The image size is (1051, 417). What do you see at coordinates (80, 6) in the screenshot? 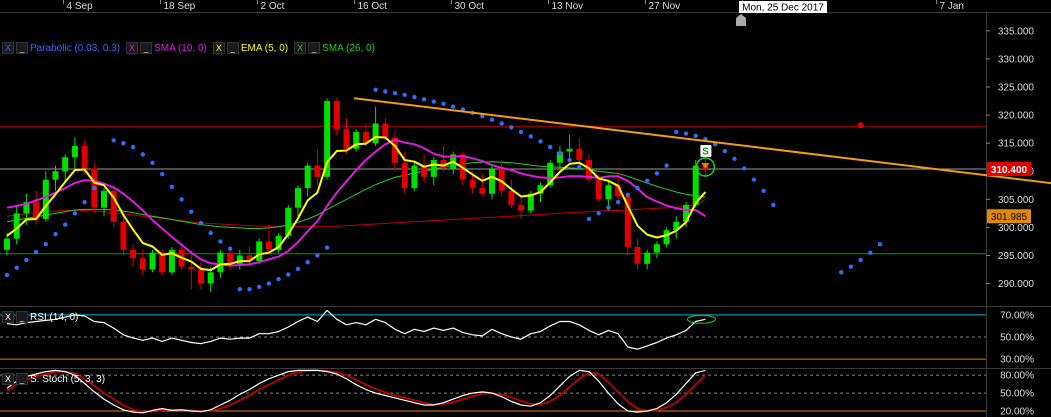
I see `time-tick-label: 4 Sep` at bounding box center [80, 6].